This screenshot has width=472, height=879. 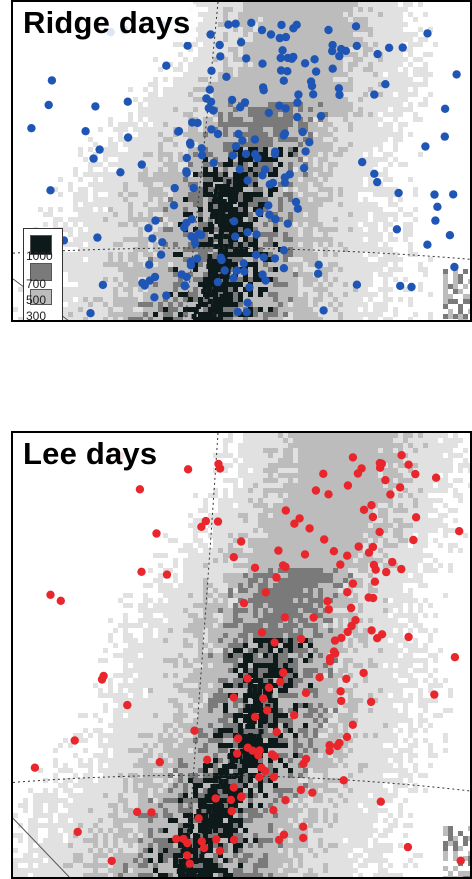 What do you see at coordinates (201, 655) in the screenshot?
I see `lee-meridian-line` at bounding box center [201, 655].